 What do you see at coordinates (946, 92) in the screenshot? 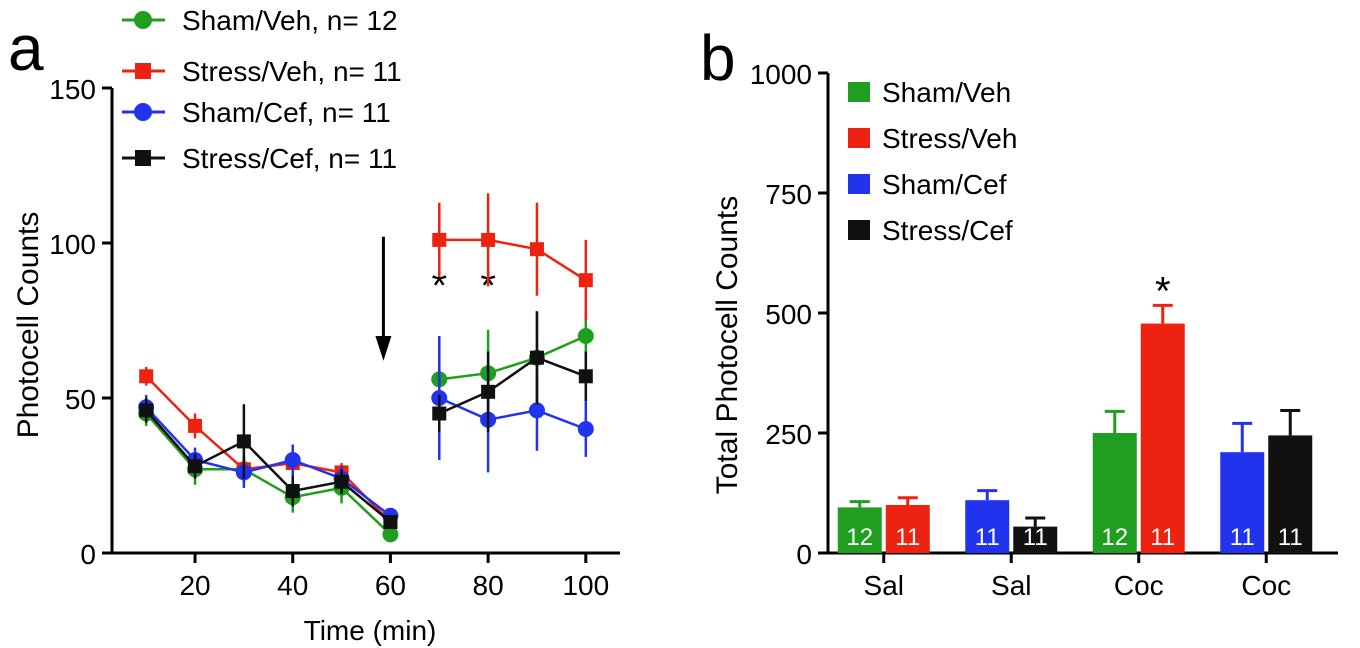
I see `legend-label: Sham/Veh` at bounding box center [946, 92].